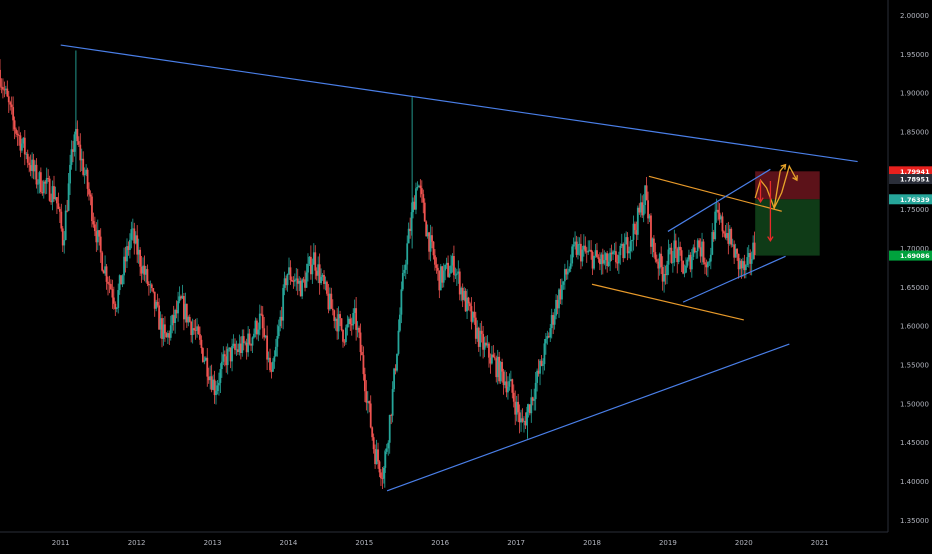 Image resolution: width=932 pixels, height=554 pixels. What do you see at coordinates (137, 543) in the screenshot?
I see `x-tick-label: 2012` at bounding box center [137, 543].